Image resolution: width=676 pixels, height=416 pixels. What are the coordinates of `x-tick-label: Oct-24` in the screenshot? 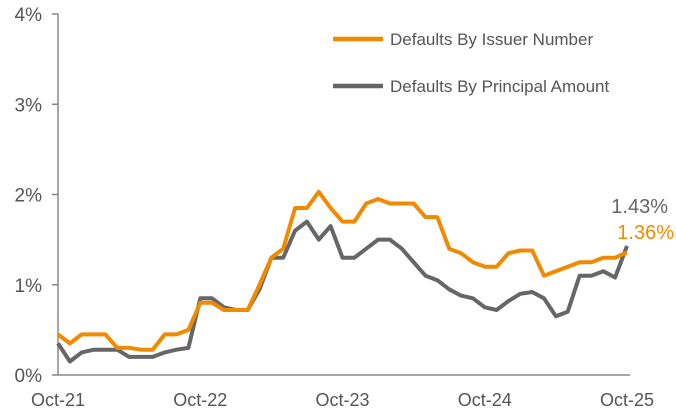 It's located at (485, 400).